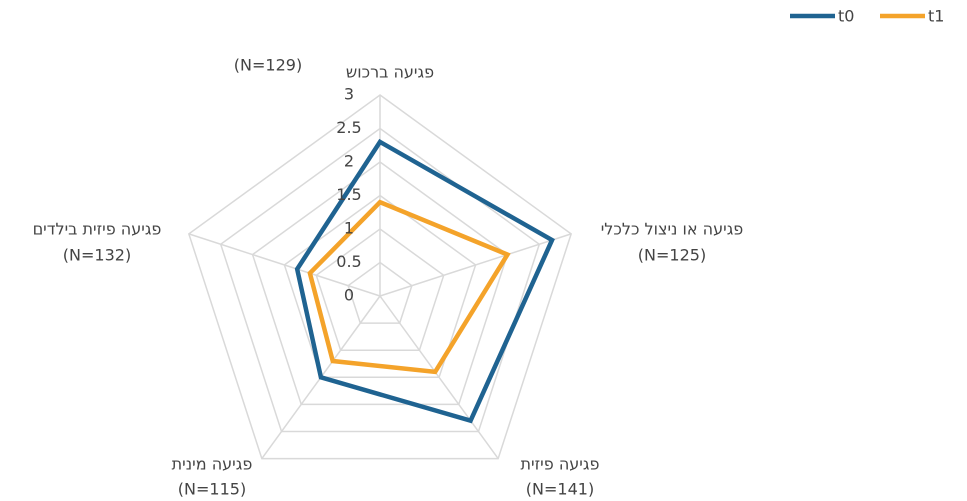 The height and width of the screenshot is (501, 967). I want to click on series-line, so click(409, 287).